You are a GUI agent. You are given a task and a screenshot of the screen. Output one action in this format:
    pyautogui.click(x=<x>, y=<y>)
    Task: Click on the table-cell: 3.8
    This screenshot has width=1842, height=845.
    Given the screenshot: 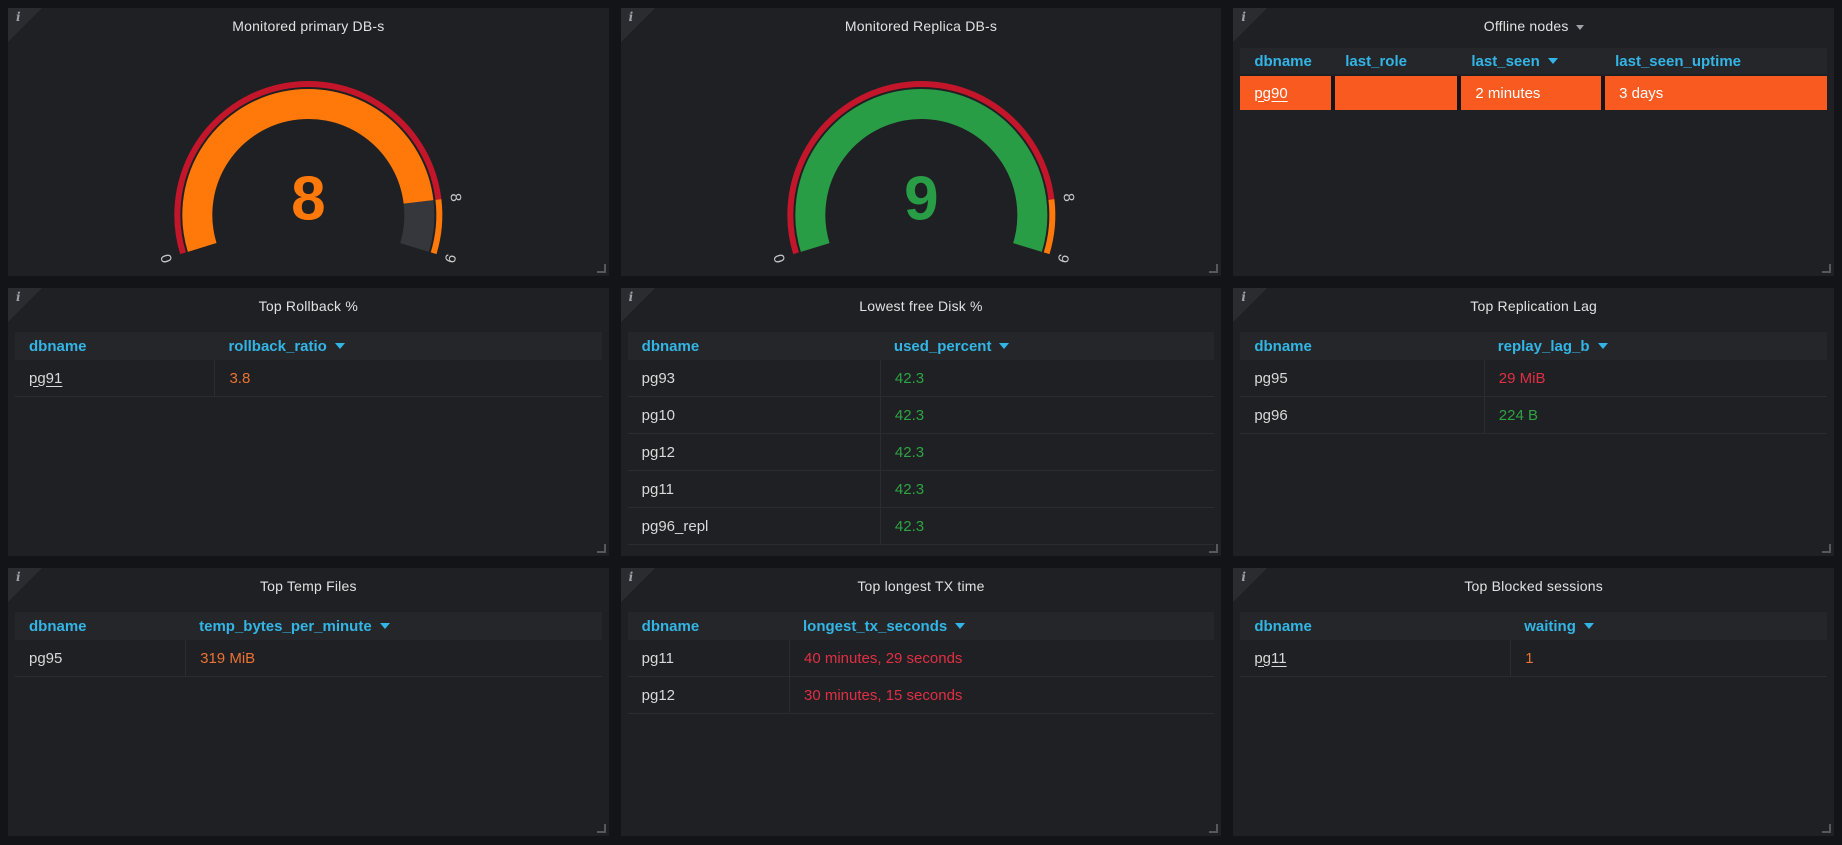 What is the action you would take?
    pyautogui.click(x=407, y=378)
    